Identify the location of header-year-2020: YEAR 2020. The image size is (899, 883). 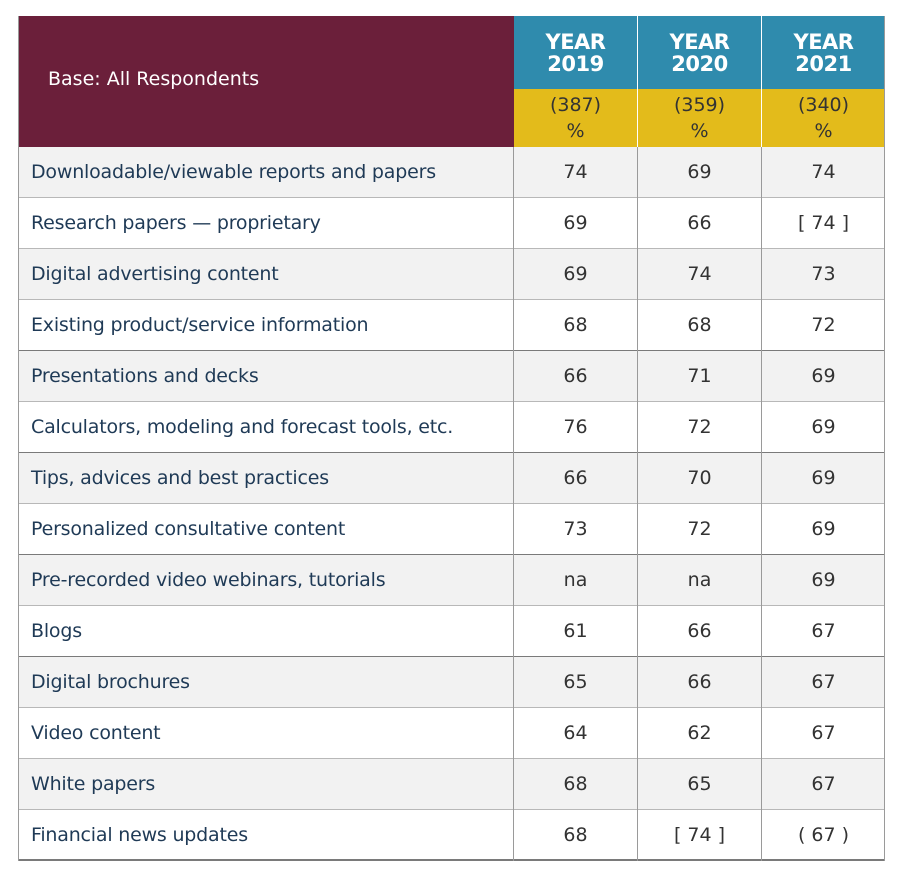
(699, 52).